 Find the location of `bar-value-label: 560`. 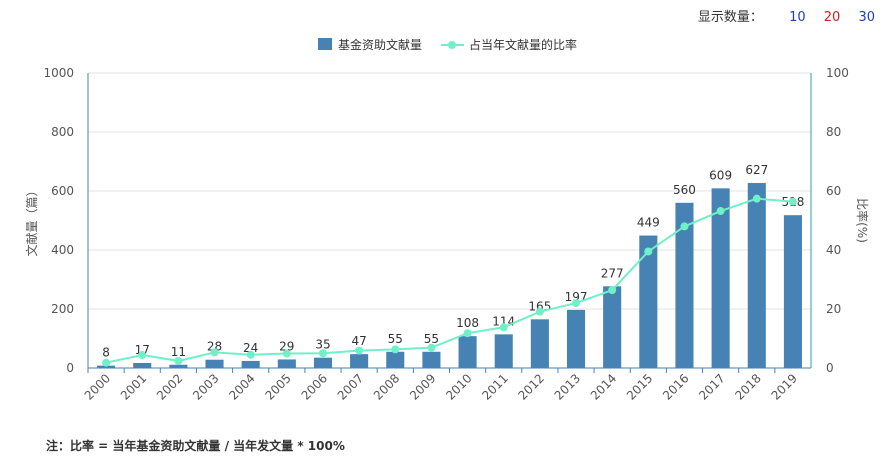

bar-value-label: 560 is located at coordinates (684, 190).